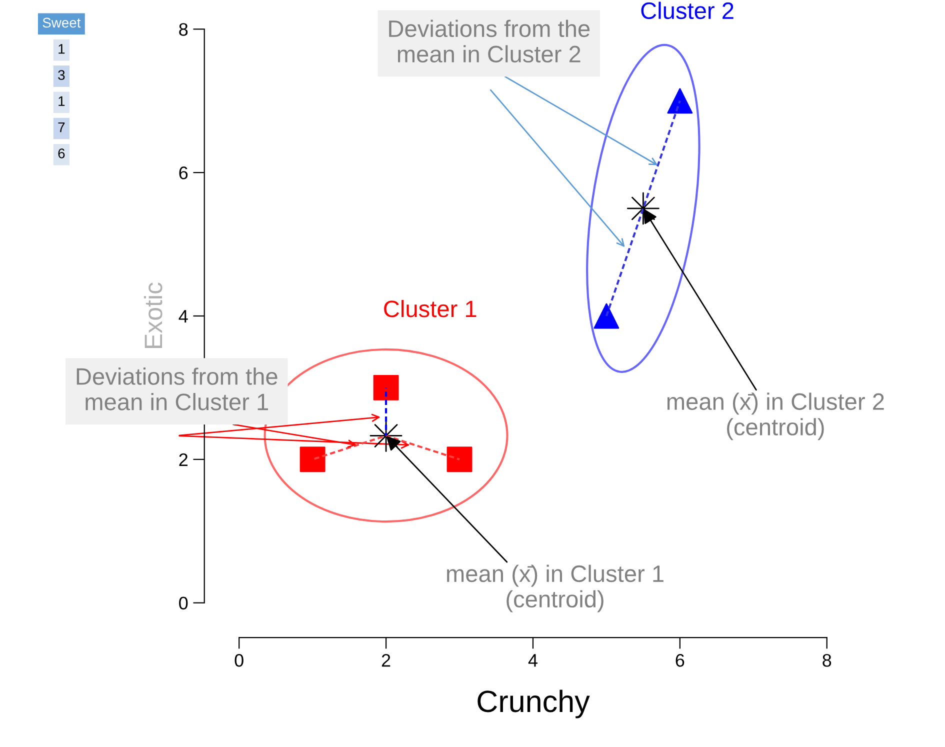  Describe the element at coordinates (386, 660) in the screenshot. I see `x-tick-label: 2` at that location.